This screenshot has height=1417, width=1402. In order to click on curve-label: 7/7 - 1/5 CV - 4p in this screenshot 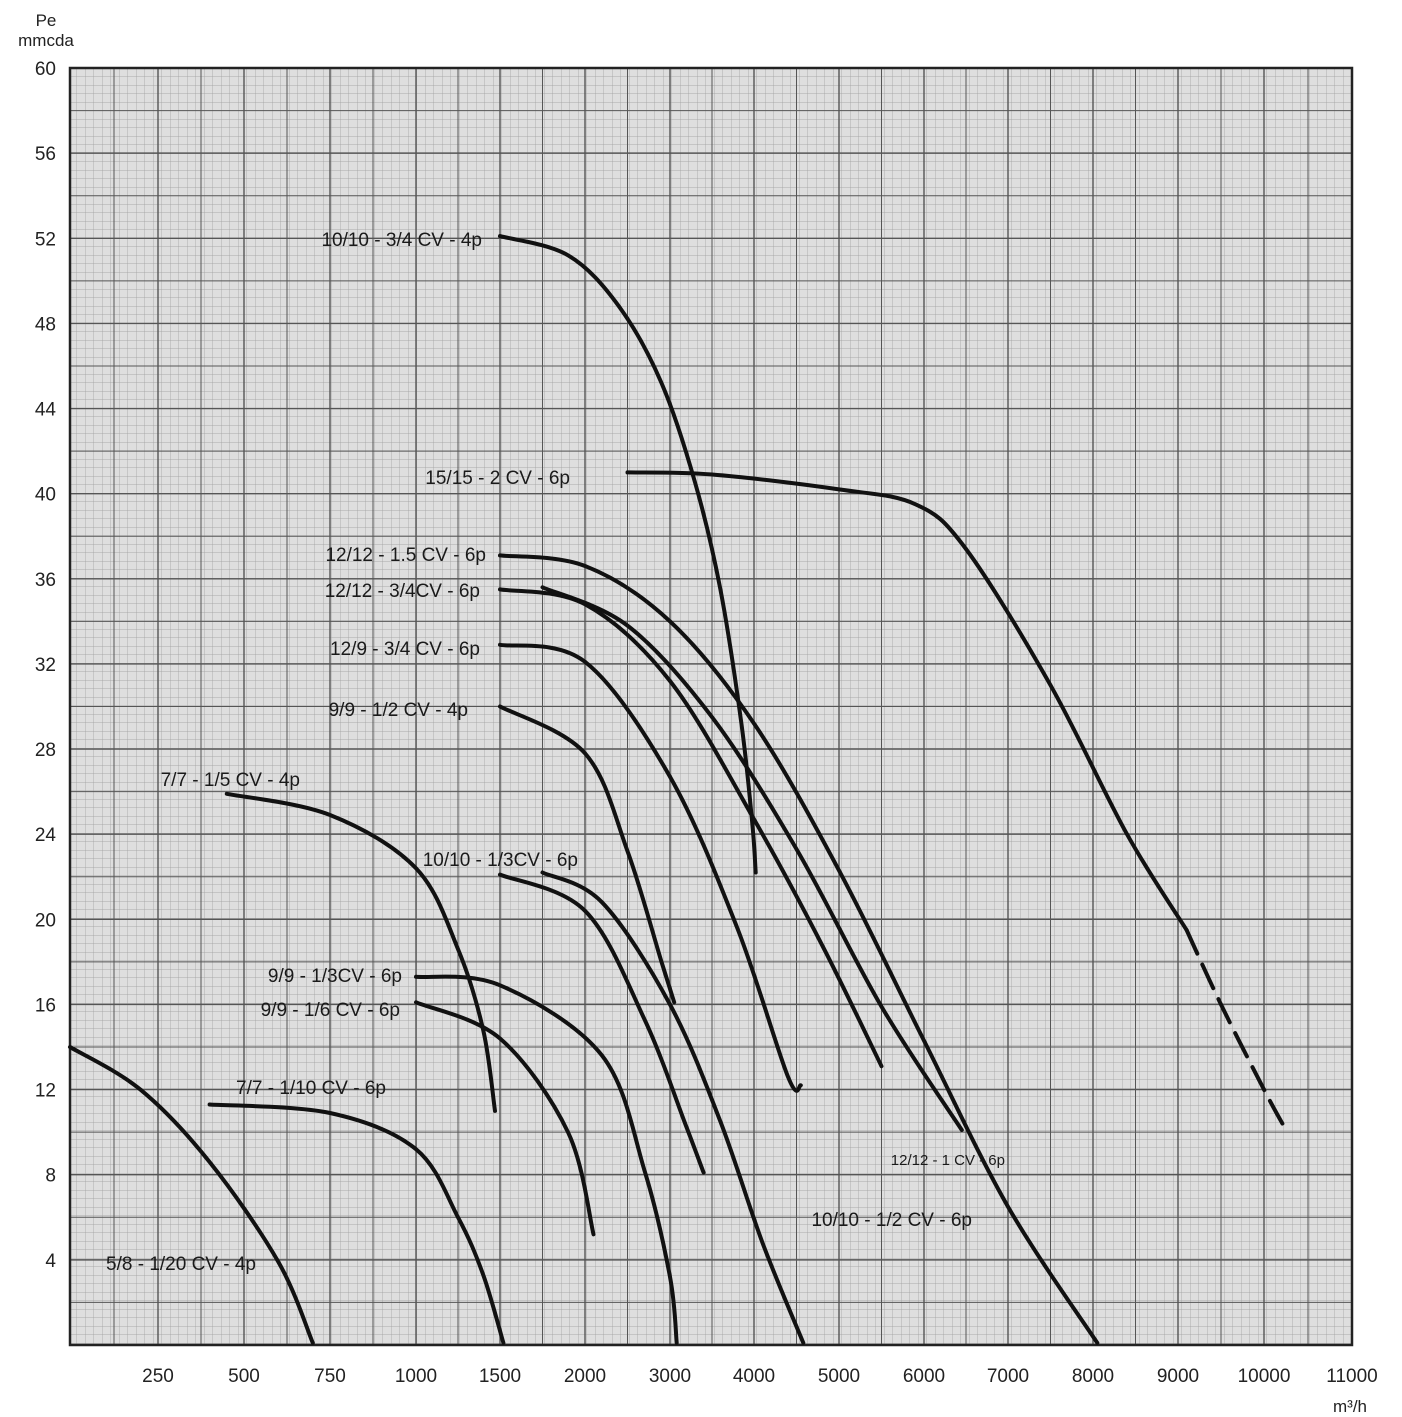, I will do `click(230, 780)`.